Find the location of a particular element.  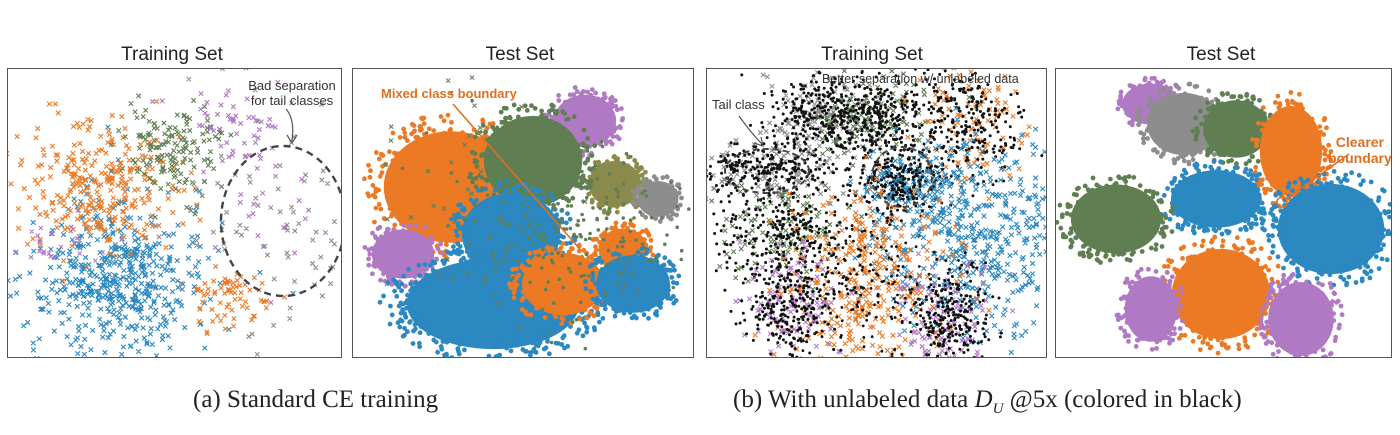

annotation-clearer-line2: boundary is located at coordinates (1360, 158).